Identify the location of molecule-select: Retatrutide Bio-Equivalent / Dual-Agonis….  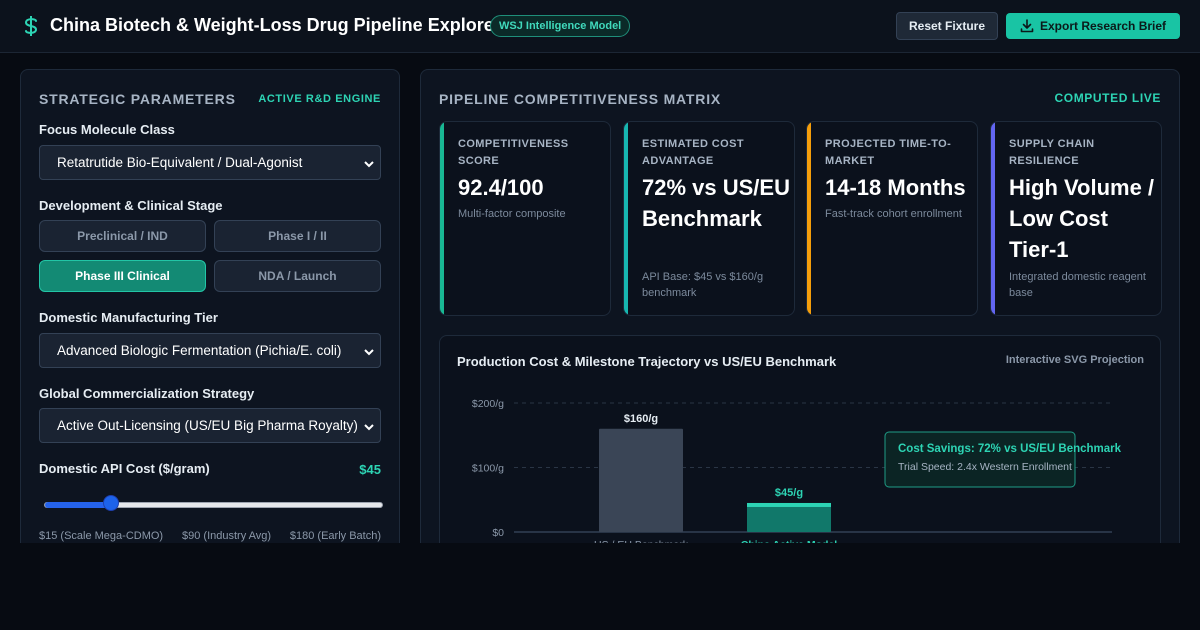
(210, 162).